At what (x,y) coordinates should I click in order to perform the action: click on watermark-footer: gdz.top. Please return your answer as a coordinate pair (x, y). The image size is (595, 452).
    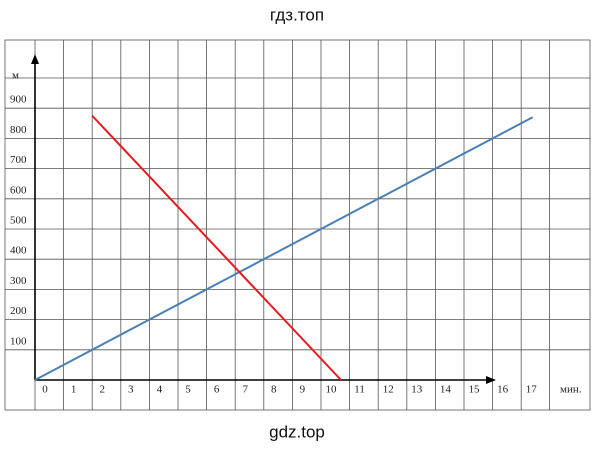
    Looking at the image, I should click on (297, 431).